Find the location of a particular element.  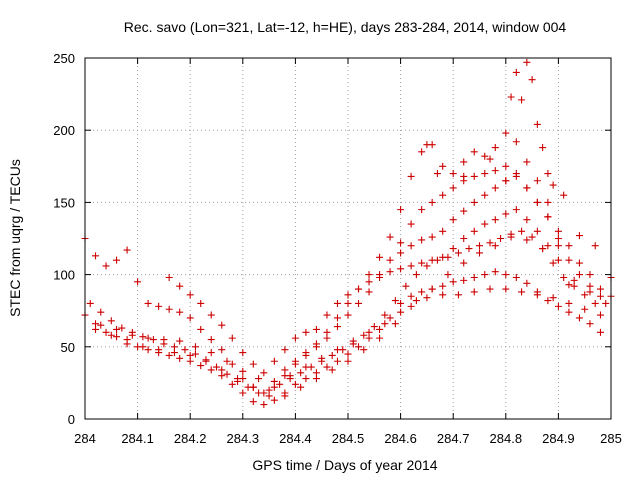

y-tick-label: 250 is located at coordinates (64, 58).